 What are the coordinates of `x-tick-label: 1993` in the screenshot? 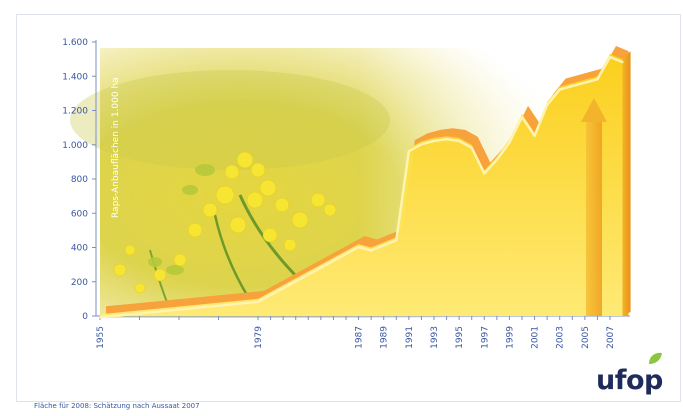 It's located at (435, 337).